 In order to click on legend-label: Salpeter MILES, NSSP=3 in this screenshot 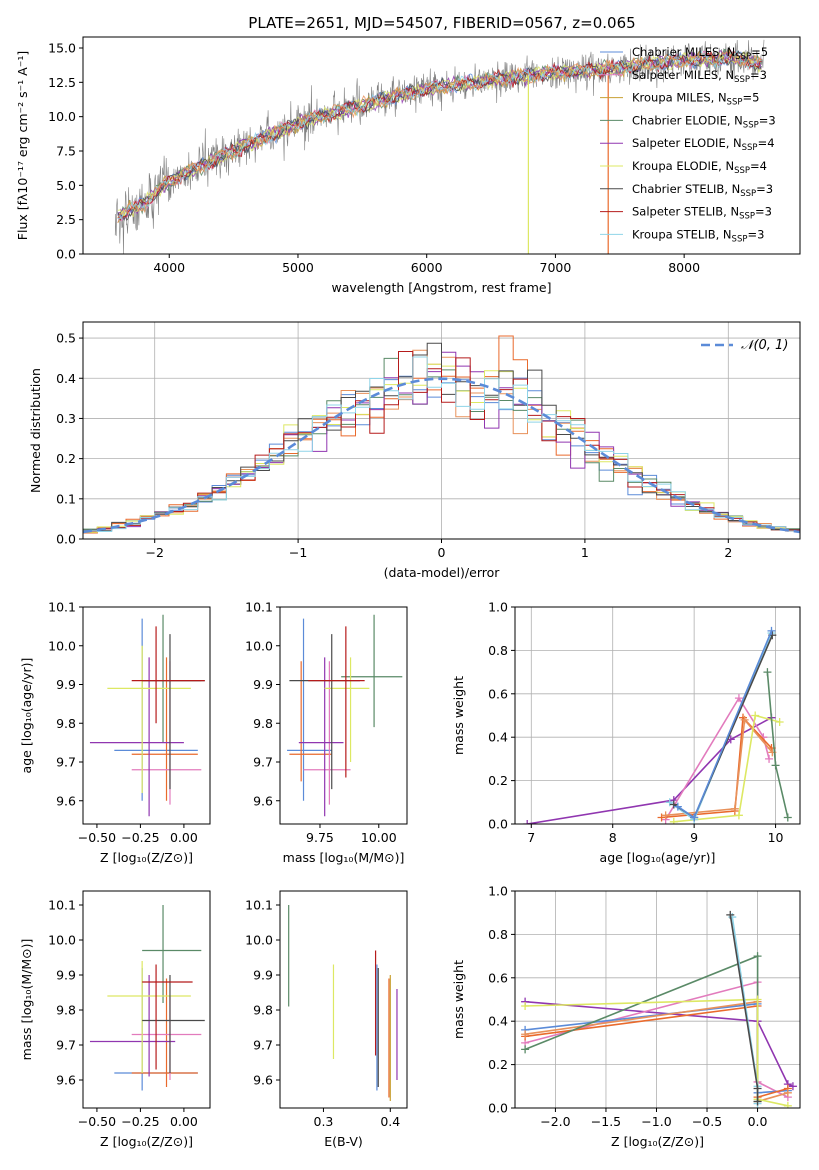, I will do `click(699, 76)`.